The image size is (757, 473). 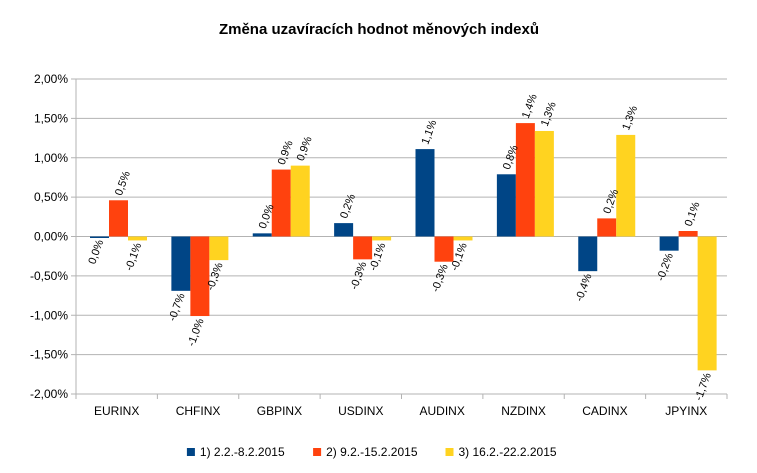 I want to click on category-label: GBPINX, so click(x=279, y=411).